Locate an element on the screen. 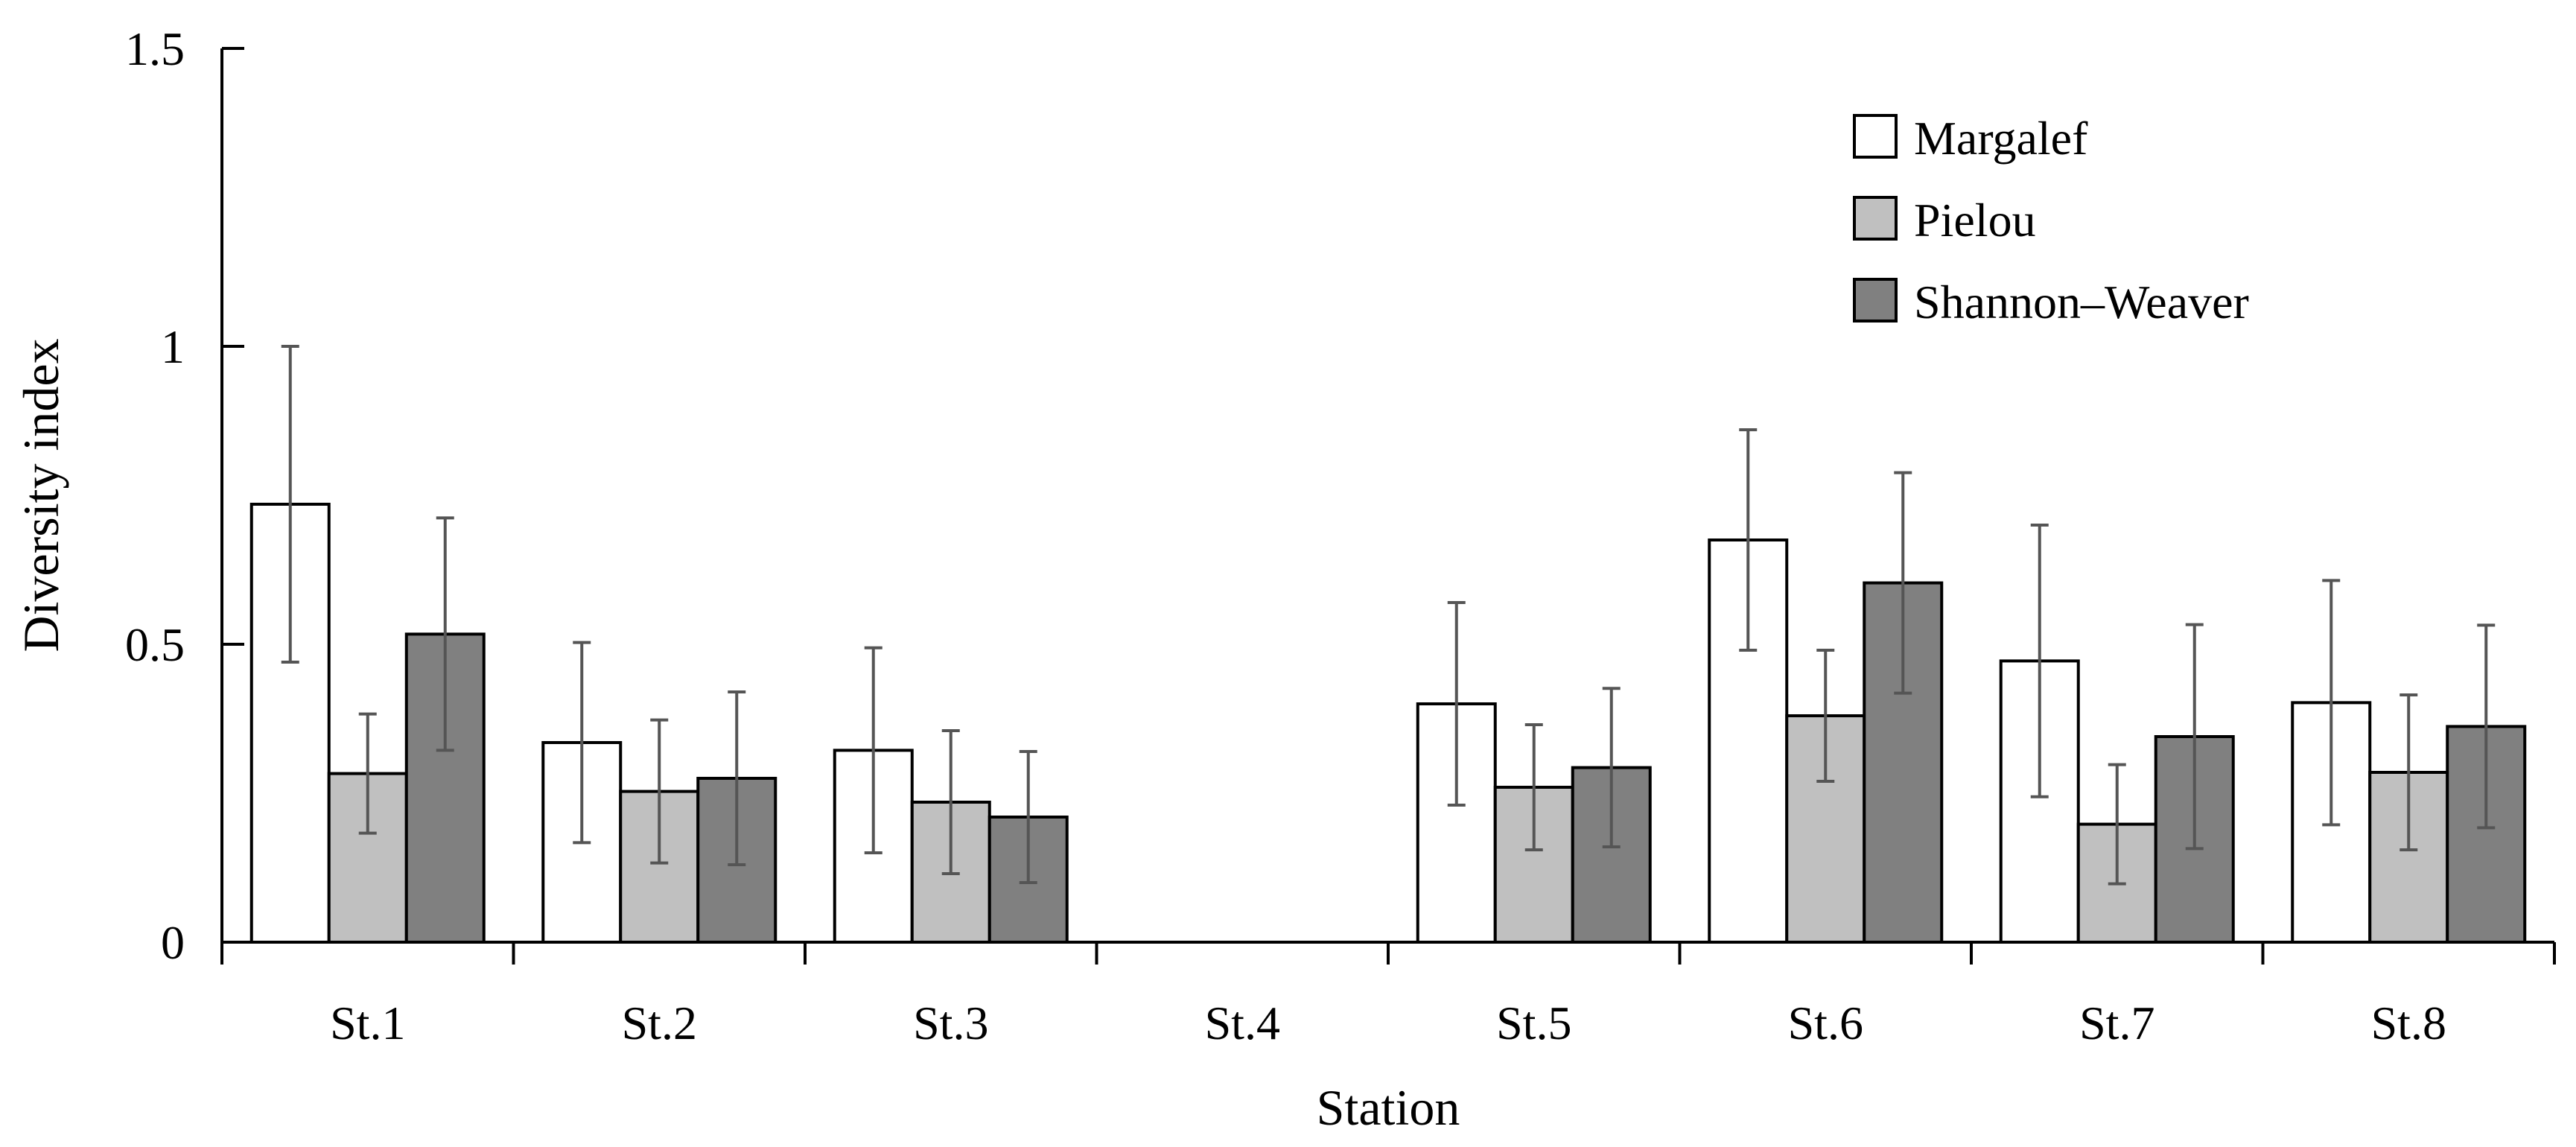 The image size is (2576, 1147). x-tick-label: St.2 is located at coordinates (659, 1023).